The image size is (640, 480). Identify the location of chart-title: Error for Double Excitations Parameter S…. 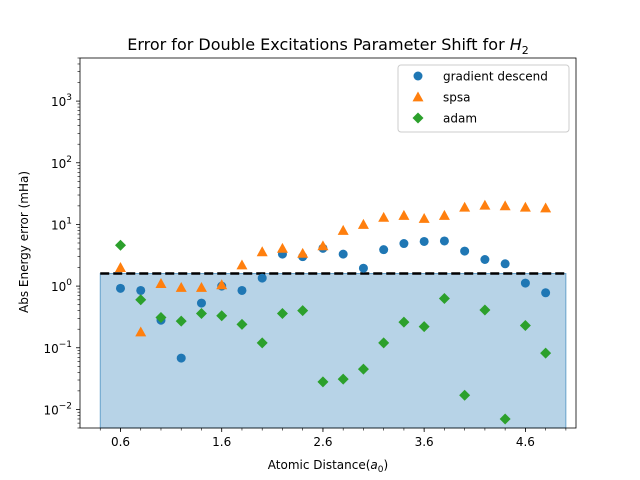
(328, 46).